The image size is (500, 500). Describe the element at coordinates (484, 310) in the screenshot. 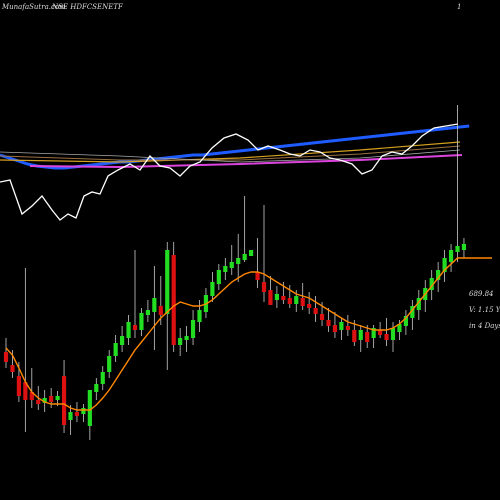

I see `volume-readout: V: 1.15 Y` at that location.